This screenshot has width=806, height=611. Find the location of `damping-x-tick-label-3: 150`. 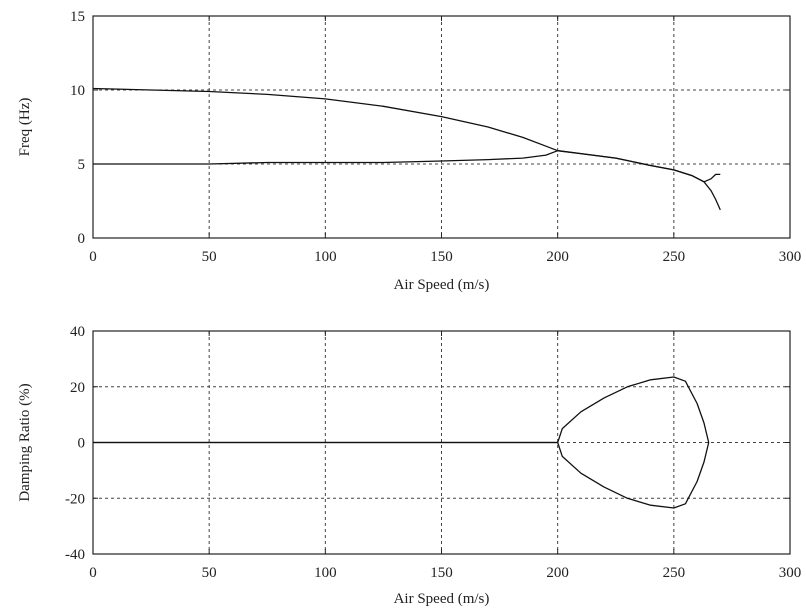

damping-x-tick-label-3: 150 is located at coordinates (441, 573).